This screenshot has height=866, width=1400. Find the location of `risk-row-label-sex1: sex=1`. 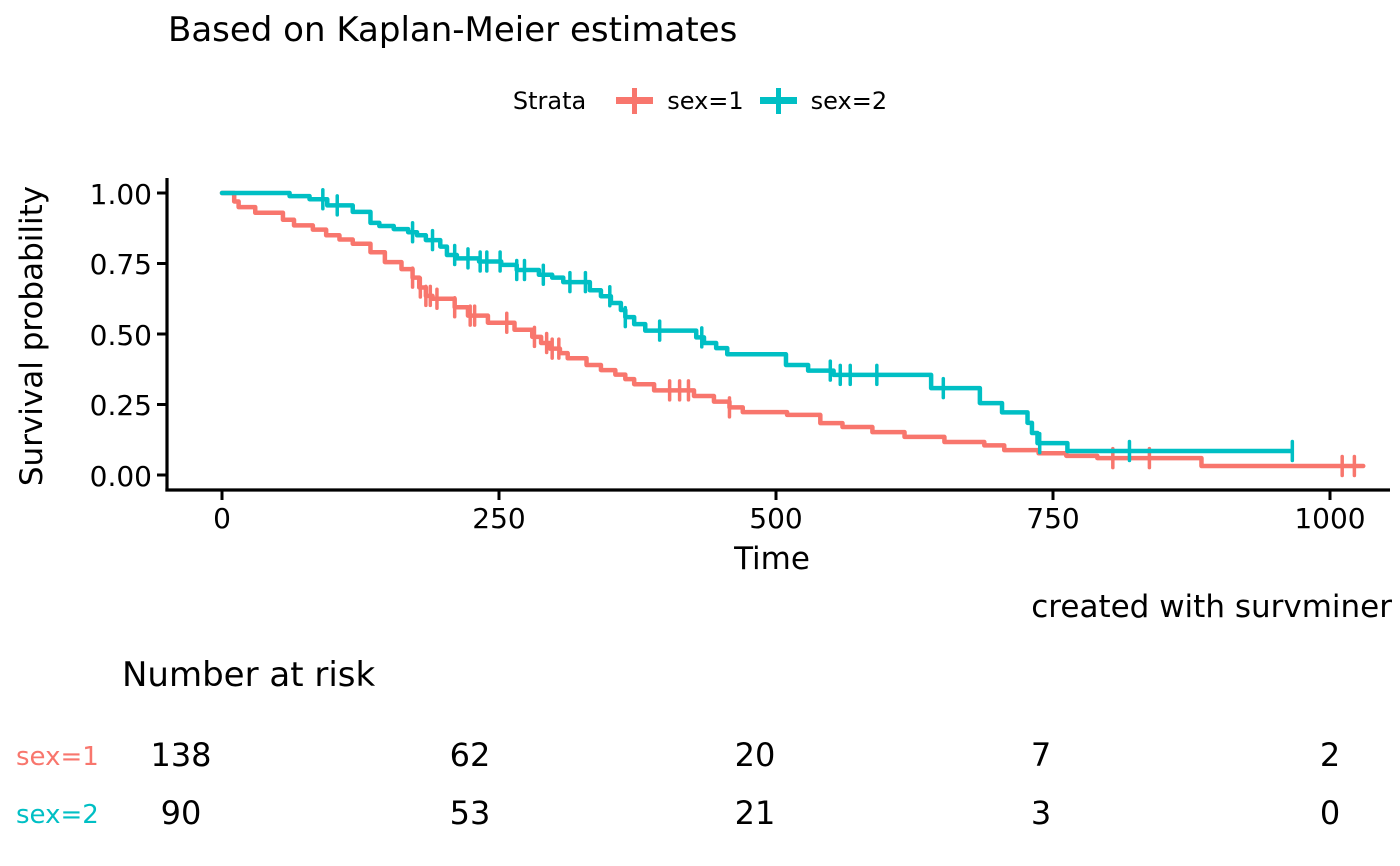

risk-row-label-sex1: sex=1 is located at coordinates (57, 757).